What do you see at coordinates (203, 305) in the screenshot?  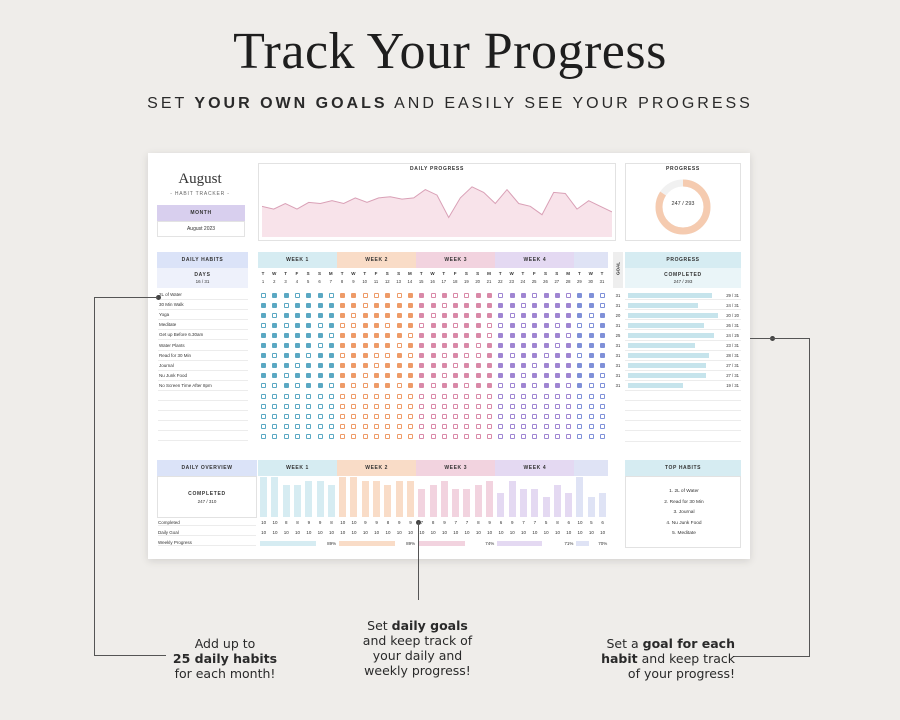 I see `habit-name: 30 Min Walk` at bounding box center [203, 305].